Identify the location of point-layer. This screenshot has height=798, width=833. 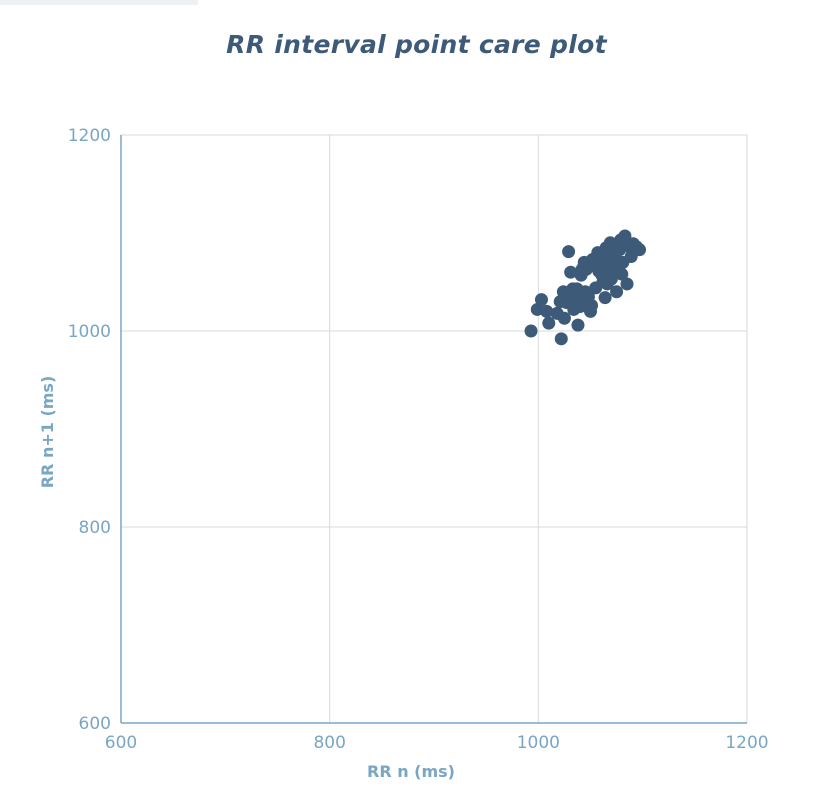
(585, 287).